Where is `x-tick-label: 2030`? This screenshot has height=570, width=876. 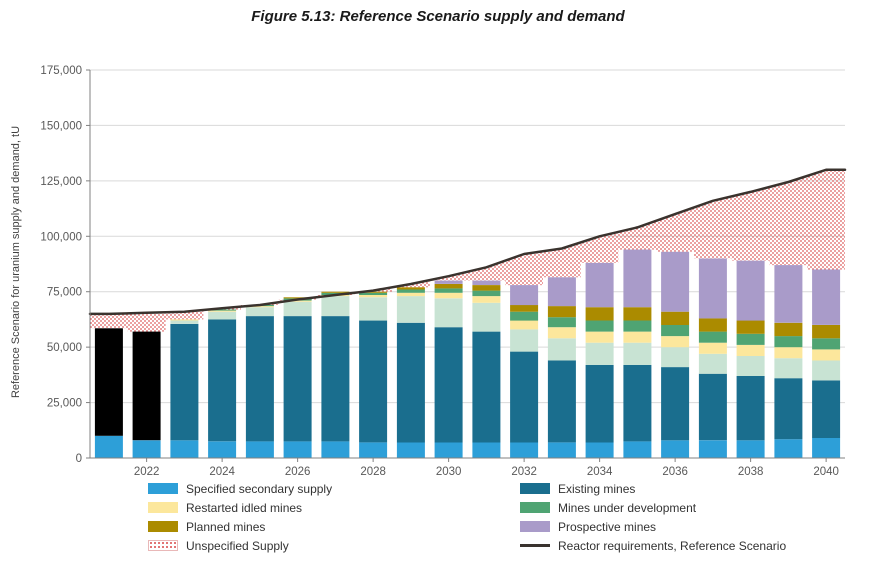
x-tick-label: 2030 is located at coordinates (449, 472).